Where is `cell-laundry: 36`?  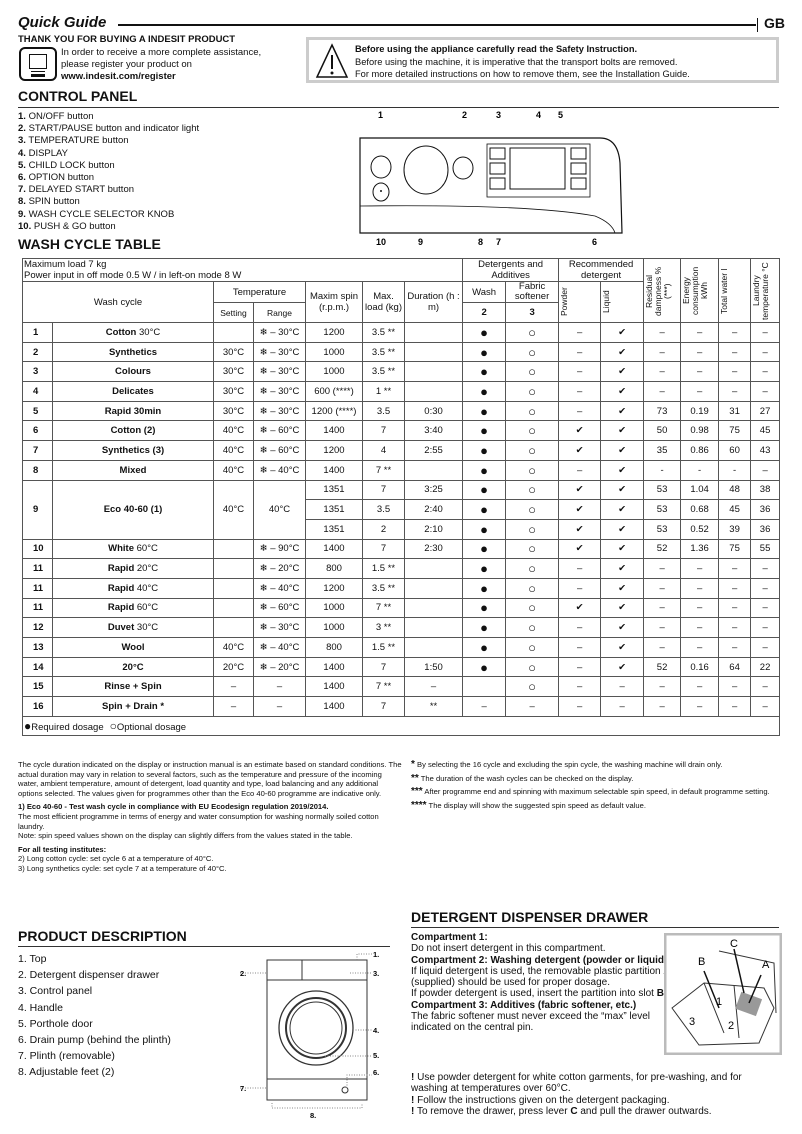 cell-laundry: 36 is located at coordinates (765, 509).